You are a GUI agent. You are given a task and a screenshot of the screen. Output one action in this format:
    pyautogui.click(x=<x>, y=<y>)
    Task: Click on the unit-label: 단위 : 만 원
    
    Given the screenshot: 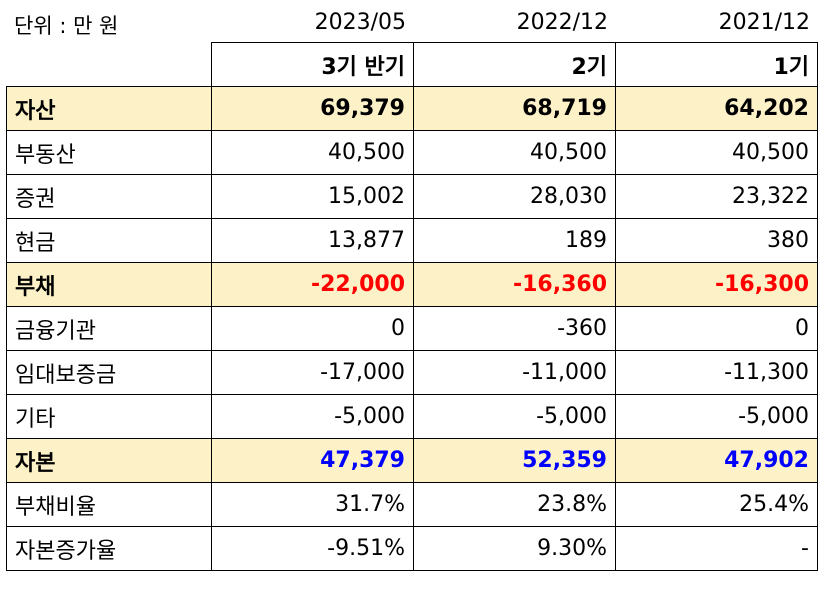 What is the action you would take?
    pyautogui.click(x=66, y=26)
    